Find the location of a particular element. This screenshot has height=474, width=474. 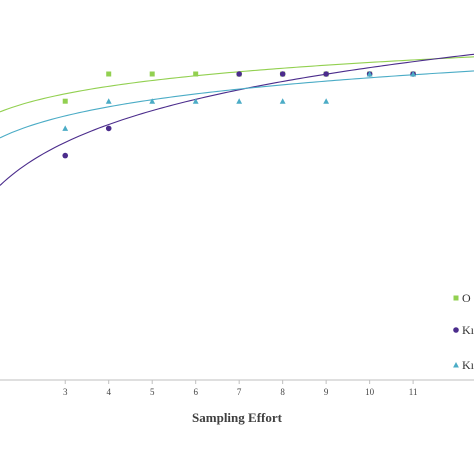

x-axis-ticks: 3 4 5 6 7 8 9 10 11 is located at coordinates (240, 388).